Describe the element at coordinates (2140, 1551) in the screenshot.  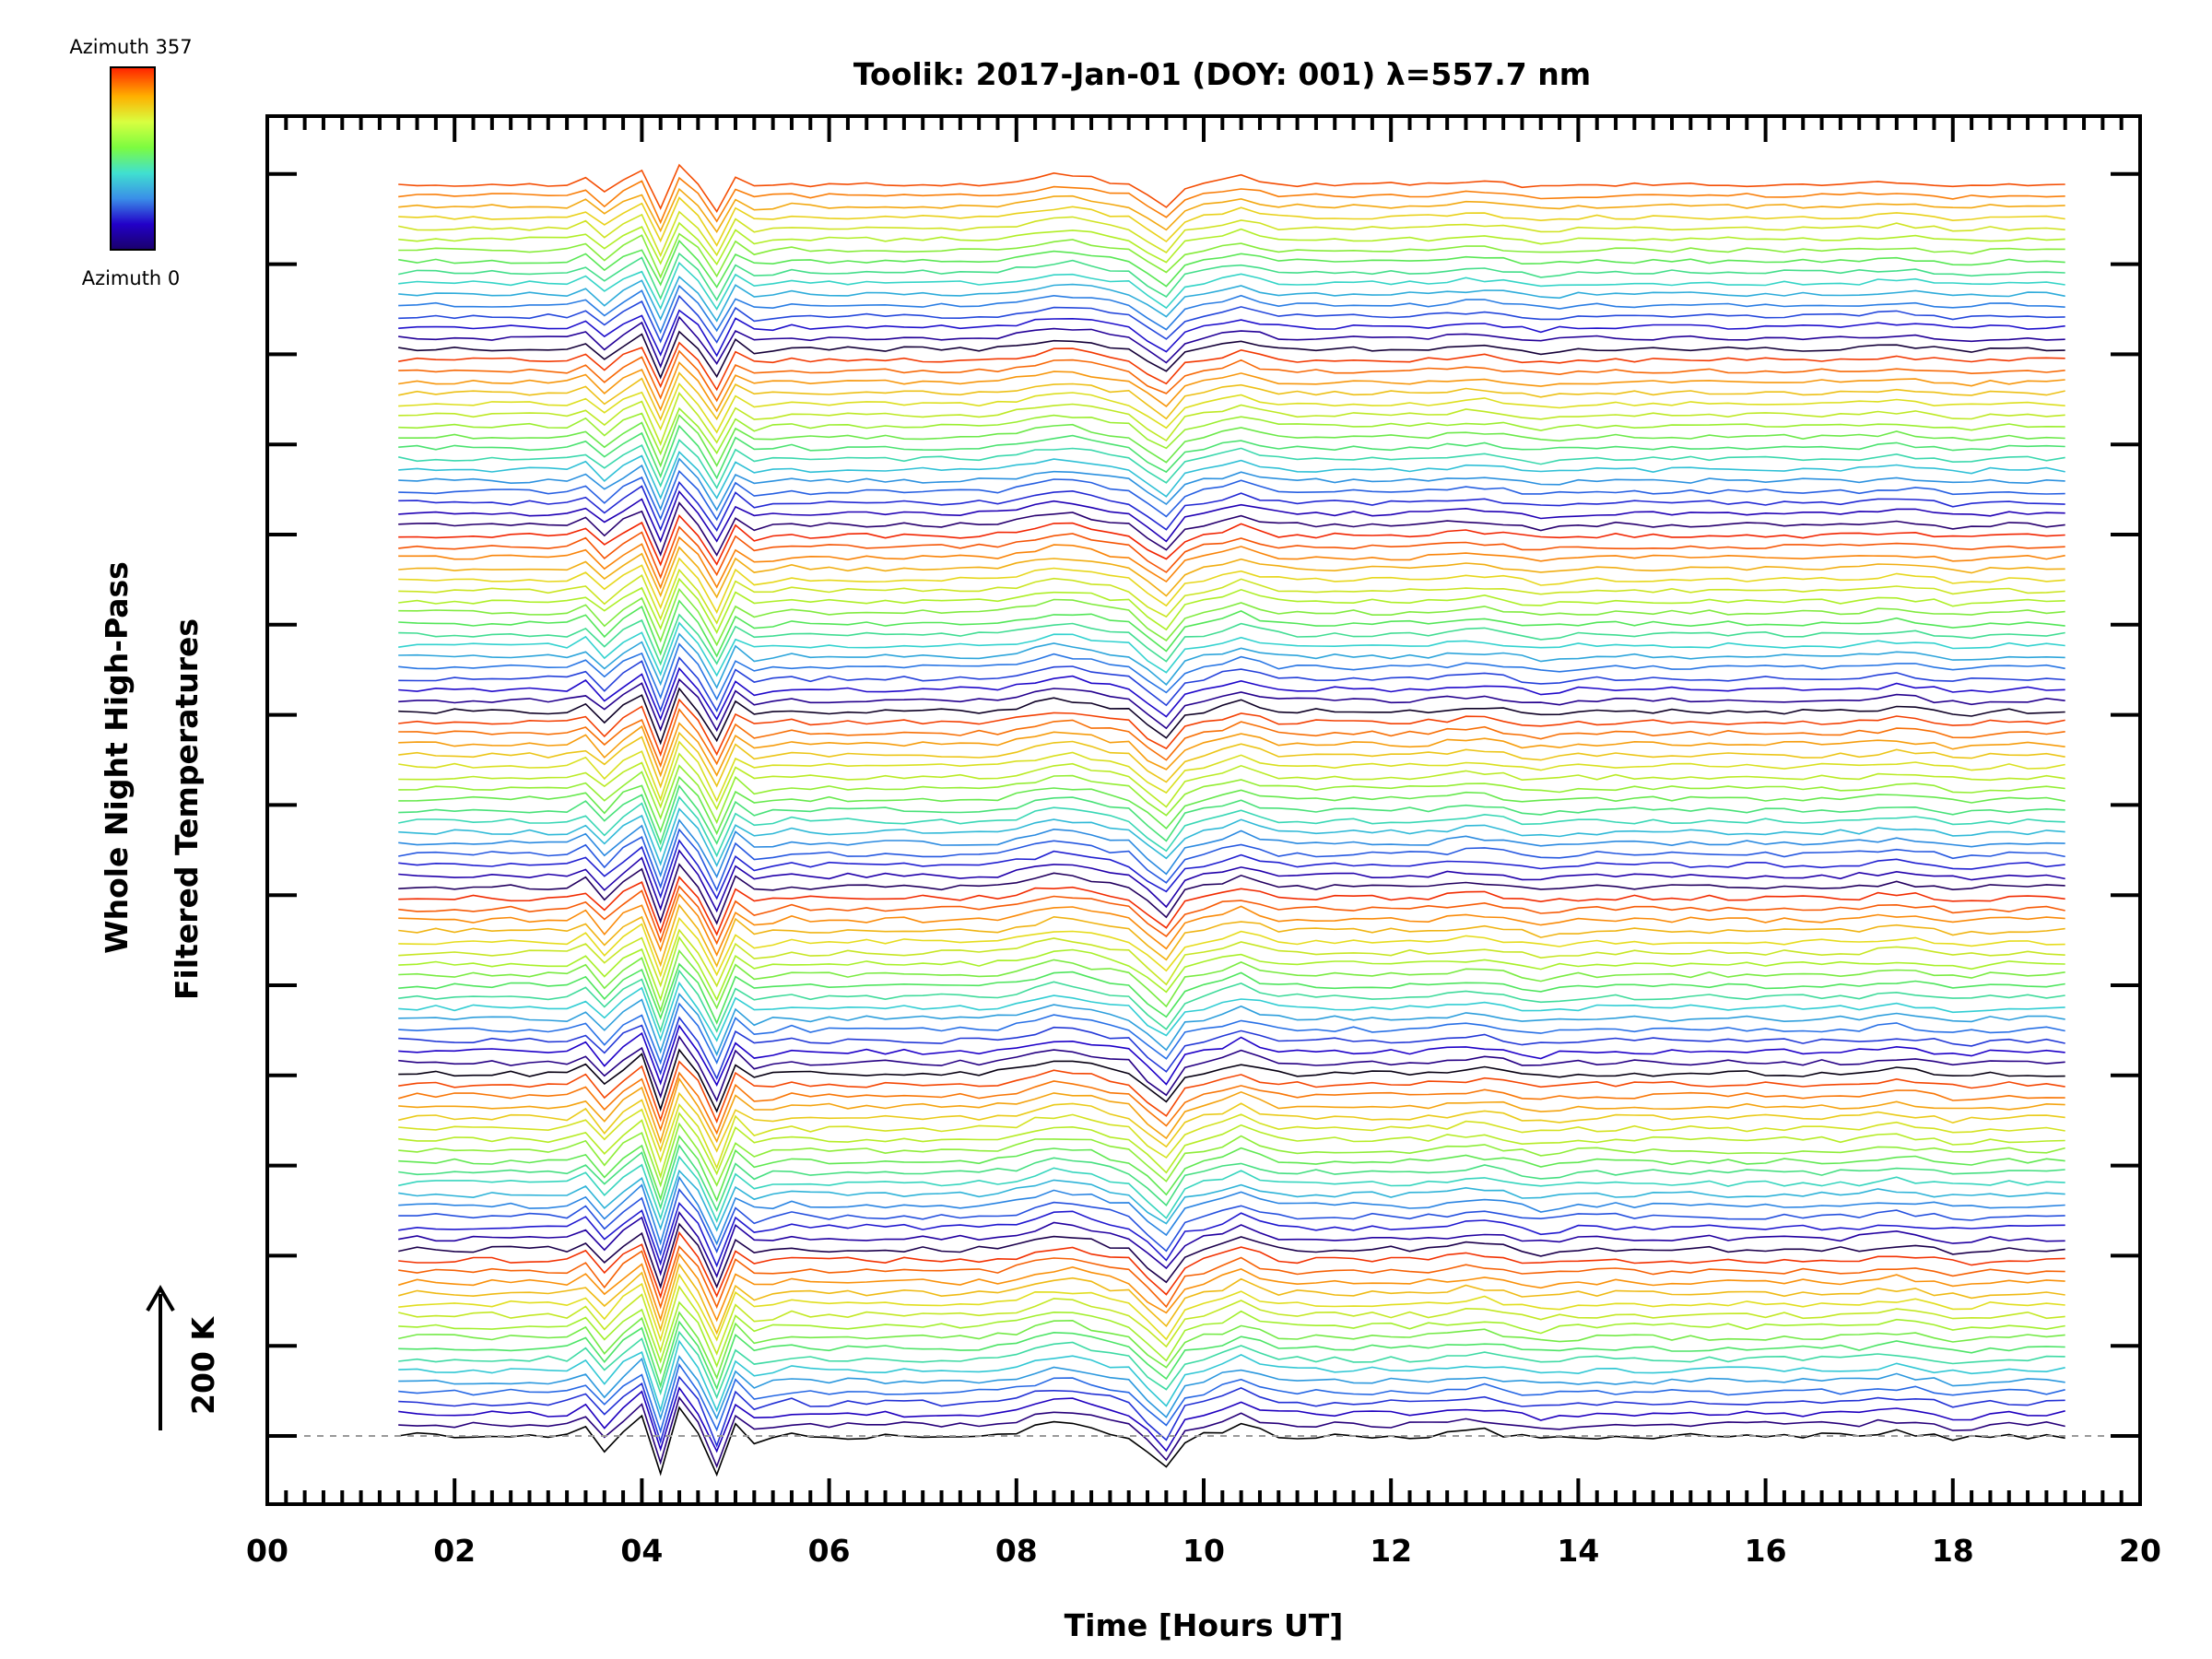
I see `x-tick-label: 20` at that location.